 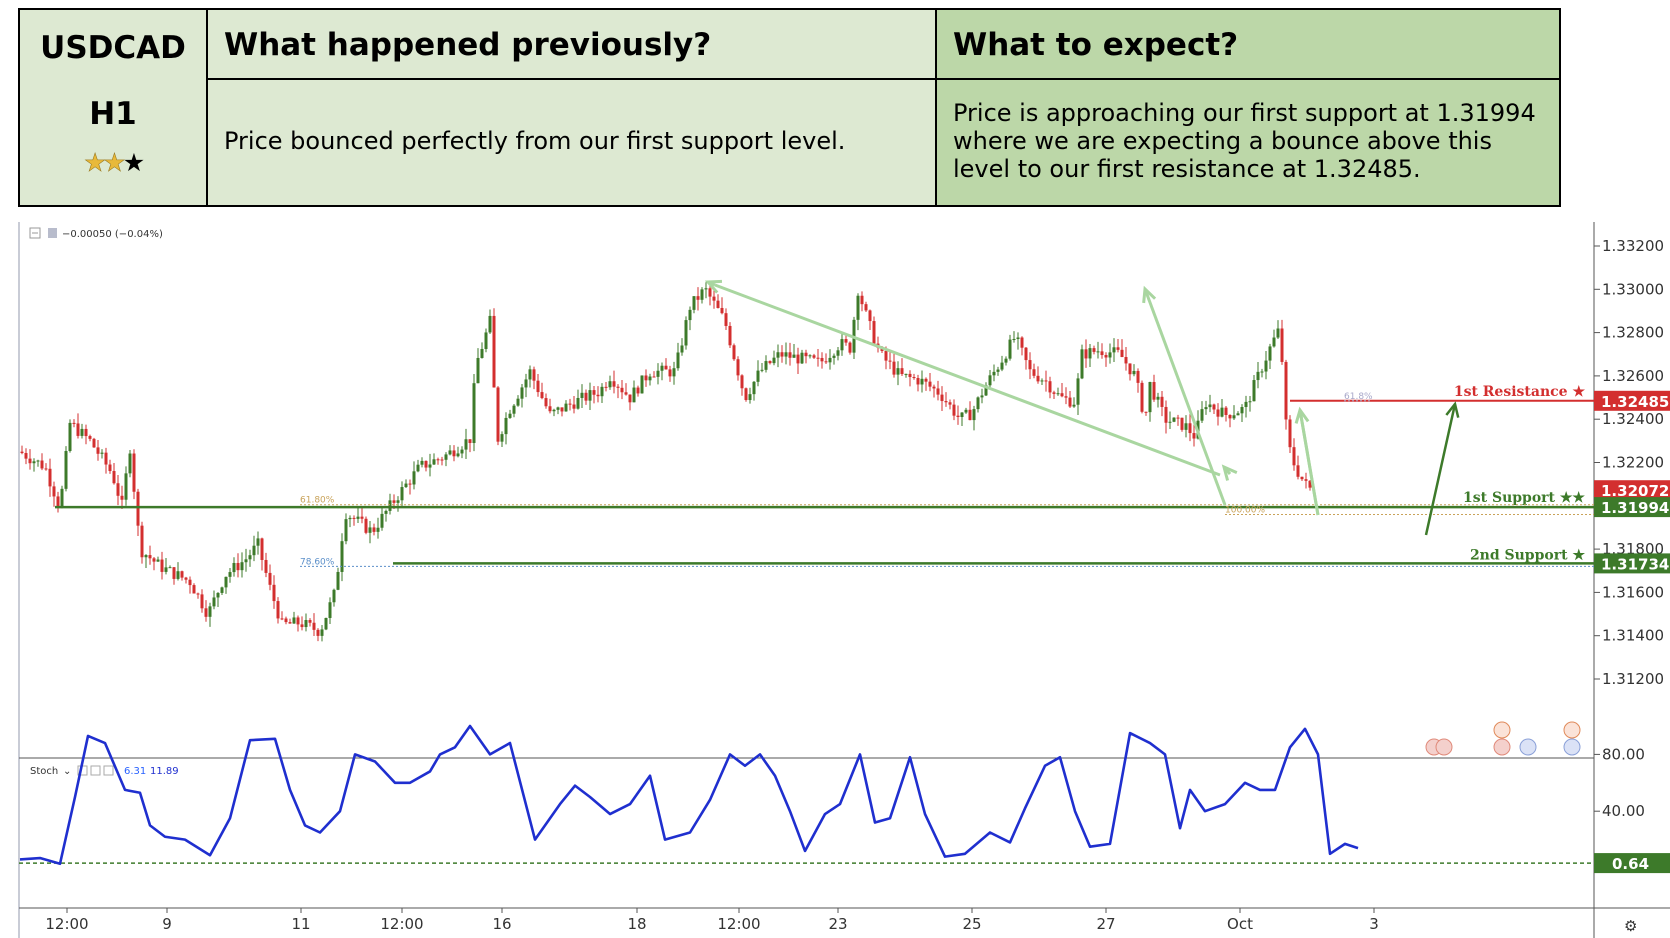 I want to click on settings-icon, so click(x=95, y=770).